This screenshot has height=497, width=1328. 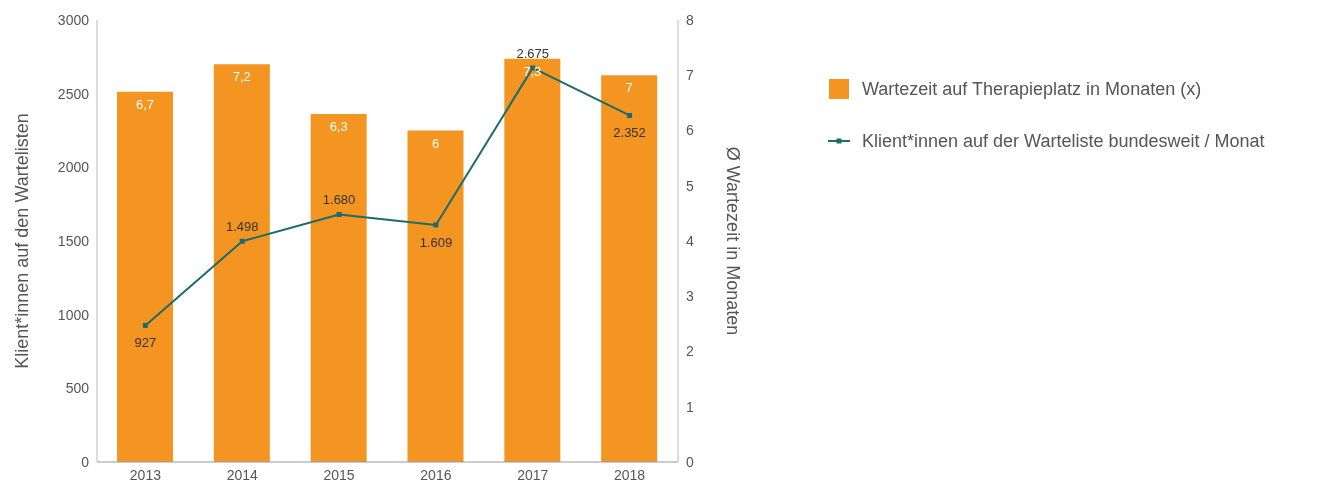 I want to click on x-tick-label: 2017, so click(x=533, y=474).